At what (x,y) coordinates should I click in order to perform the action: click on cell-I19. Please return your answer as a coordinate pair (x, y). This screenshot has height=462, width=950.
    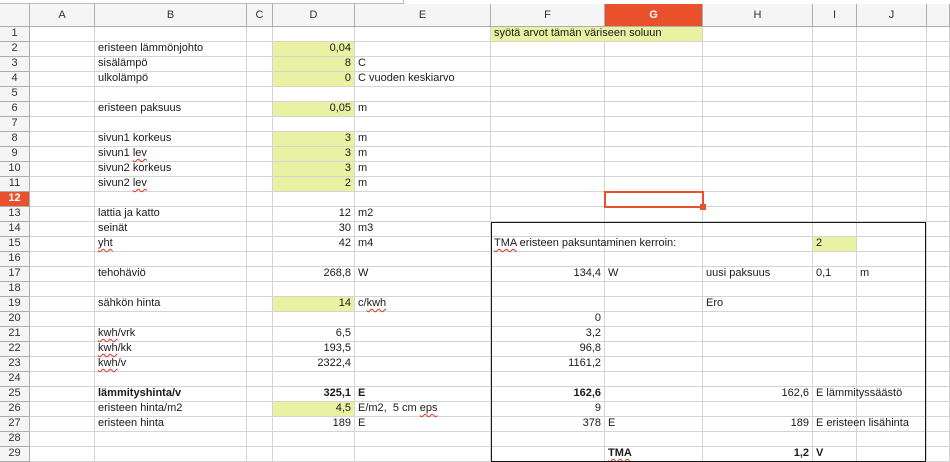
    Looking at the image, I should click on (835, 304).